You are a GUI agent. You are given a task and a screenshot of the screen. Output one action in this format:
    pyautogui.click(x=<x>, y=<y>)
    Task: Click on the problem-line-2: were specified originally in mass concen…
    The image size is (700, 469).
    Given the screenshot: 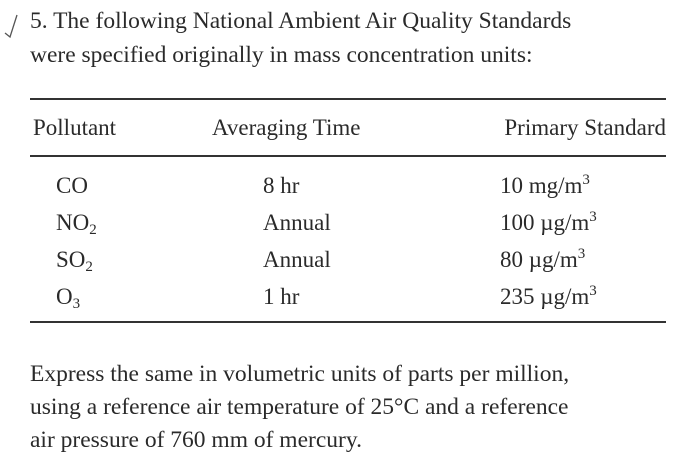 What is the action you would take?
    pyautogui.click(x=281, y=55)
    